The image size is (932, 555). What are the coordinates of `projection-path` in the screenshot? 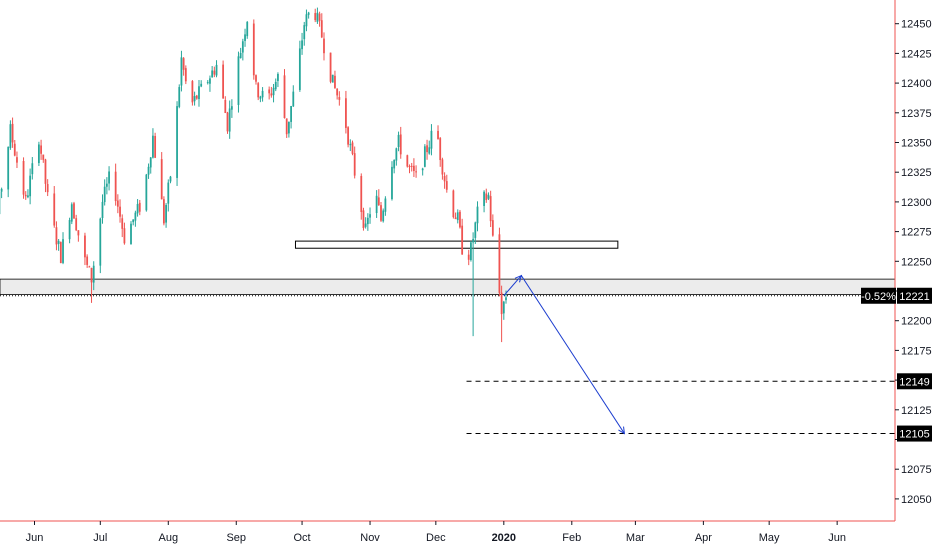 It's located at (564, 355).